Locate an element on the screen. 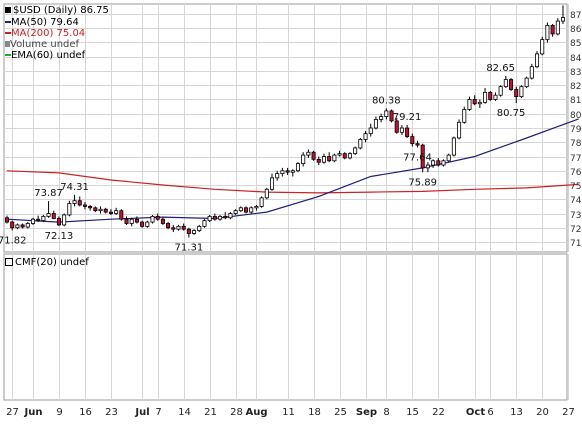  y-tick-label: 75 is located at coordinates (575, 187).